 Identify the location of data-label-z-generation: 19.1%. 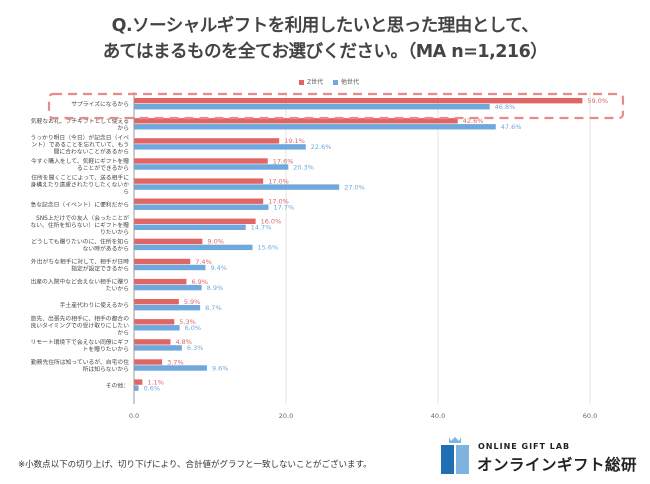
(294, 141).